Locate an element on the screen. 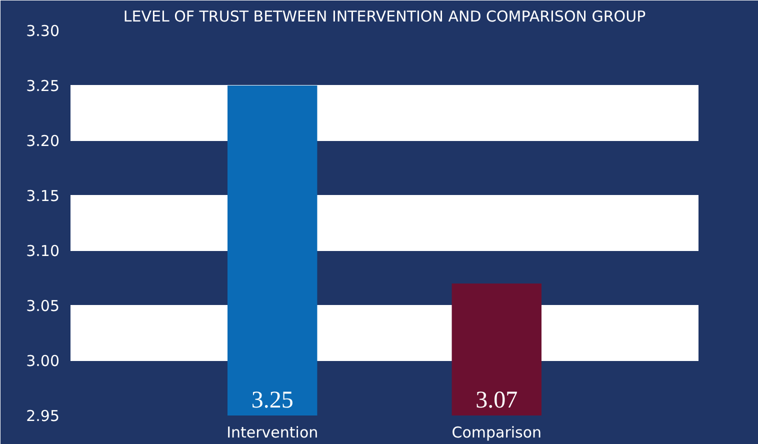 The height and width of the screenshot is (444, 758). x-tick-label: Intervention is located at coordinates (272, 433).